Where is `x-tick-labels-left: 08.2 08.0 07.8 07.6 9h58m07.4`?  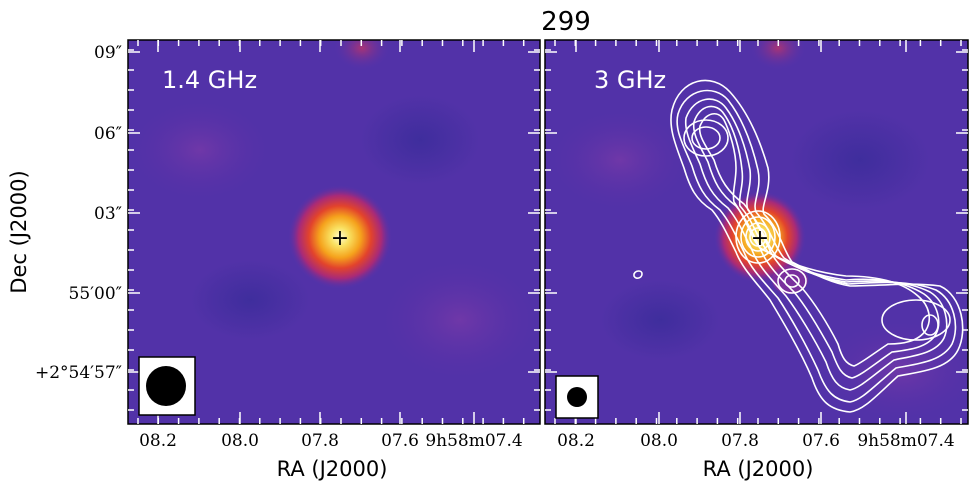 x-tick-labels-left: 08.2 08.0 07.8 07.6 9h58m07.4 is located at coordinates (331, 441).